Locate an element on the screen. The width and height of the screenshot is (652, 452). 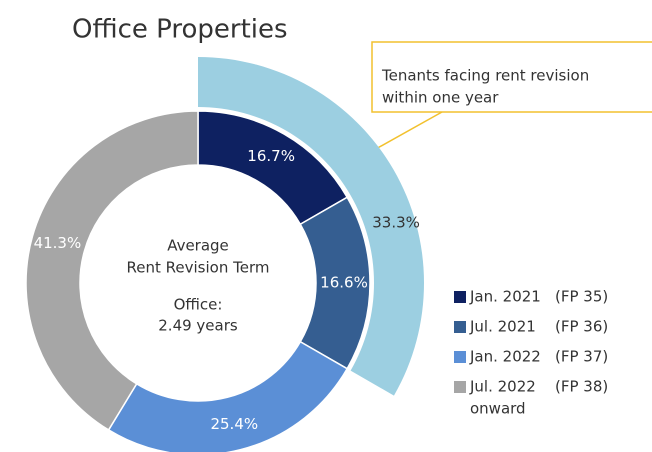
center-text: Office: is located at coordinates (198, 305).